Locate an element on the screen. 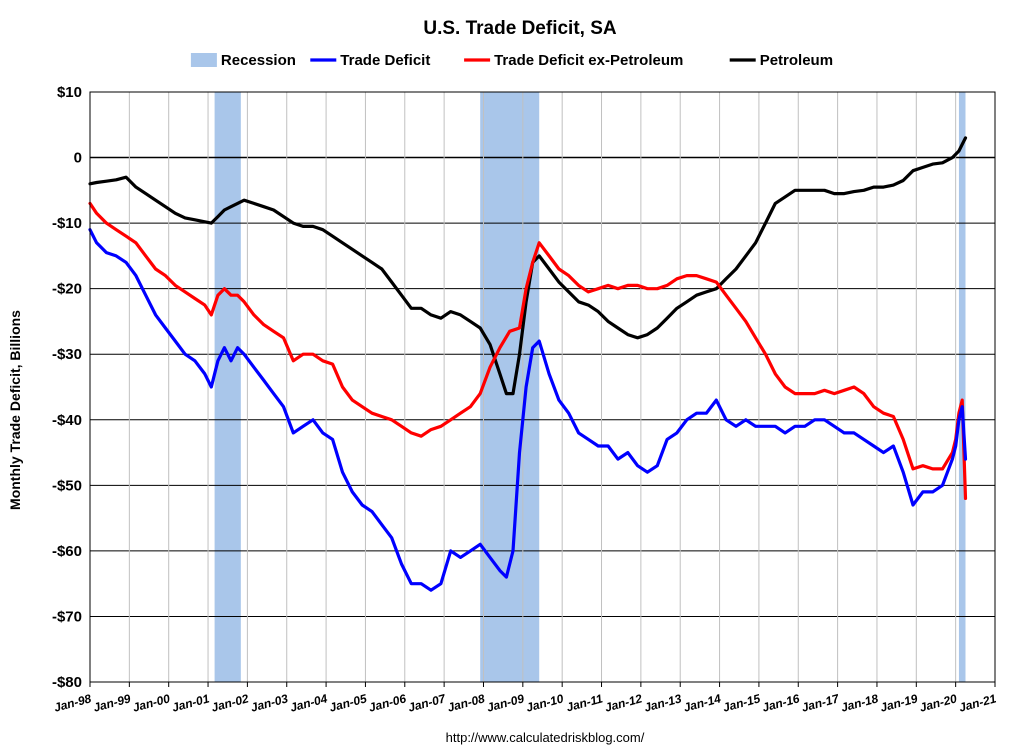 The height and width of the screenshot is (750, 1024). legend-label-trade-deficit-ex-petroleum: Trade Deficit ex-Petroleum is located at coordinates (588, 60).